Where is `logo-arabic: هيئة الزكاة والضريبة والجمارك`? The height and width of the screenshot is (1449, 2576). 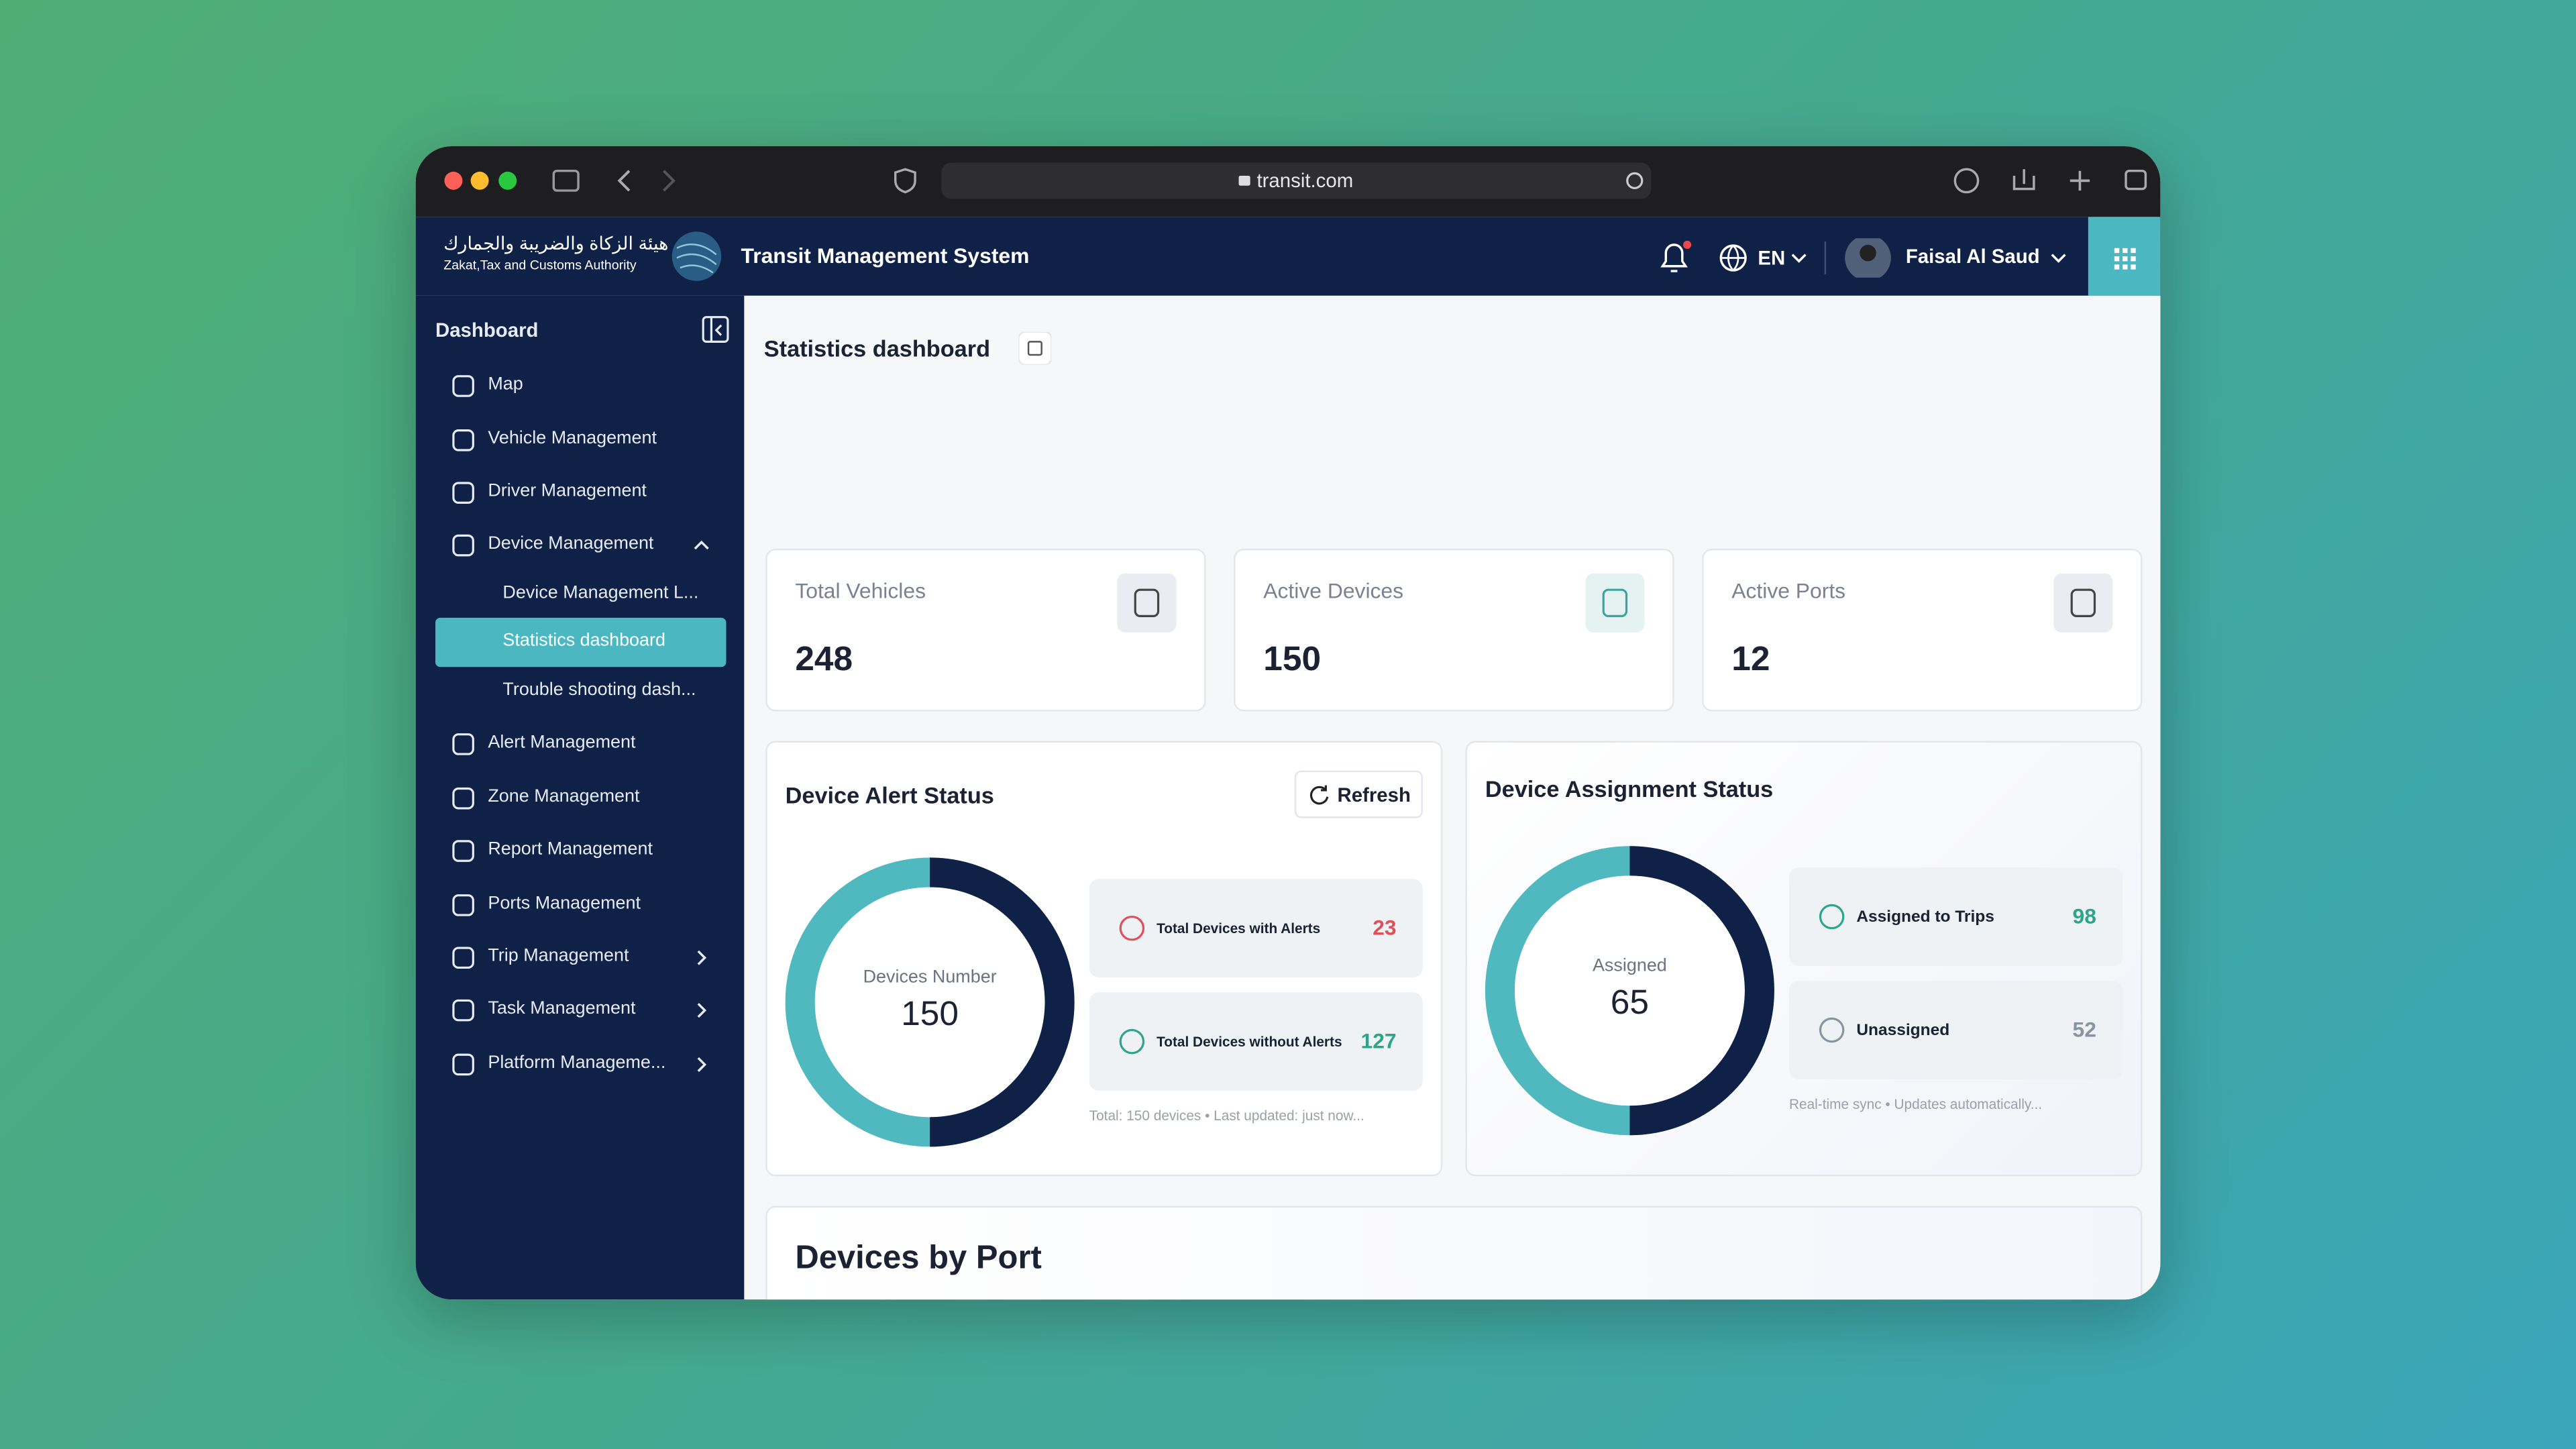 logo-arabic: هيئة الزكاة والضريبة والجمارك is located at coordinates (556, 245).